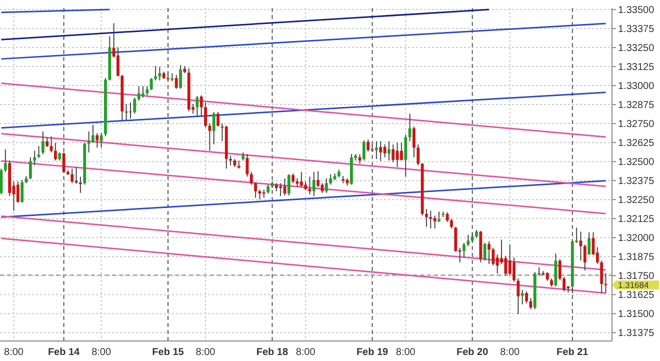  Describe the element at coordinates (636, 162) in the screenshot. I see `y-tick-label: 1.32500` at that location.